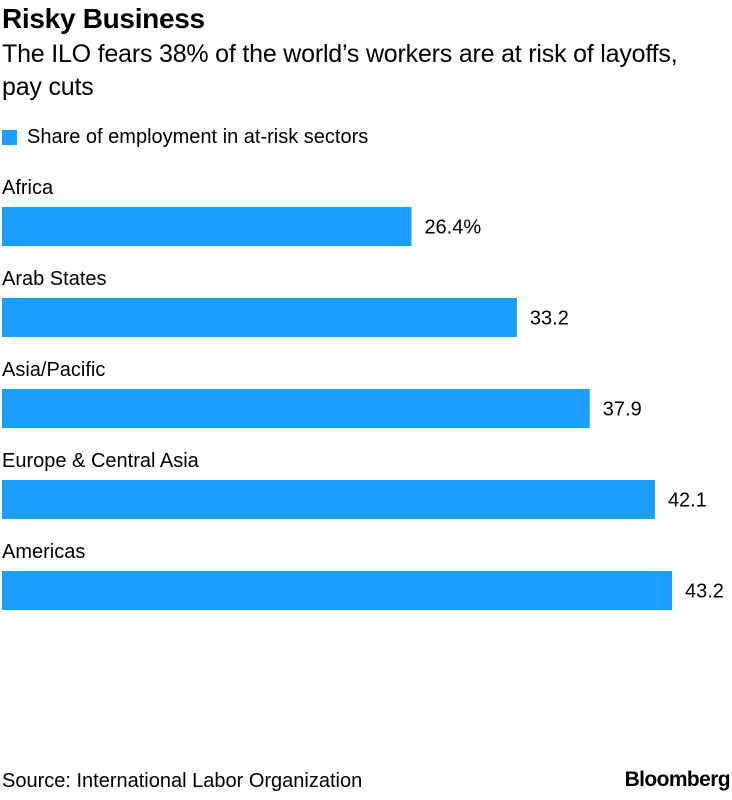 The image size is (732, 800). I want to click on data-label: 42.1, so click(687, 501).